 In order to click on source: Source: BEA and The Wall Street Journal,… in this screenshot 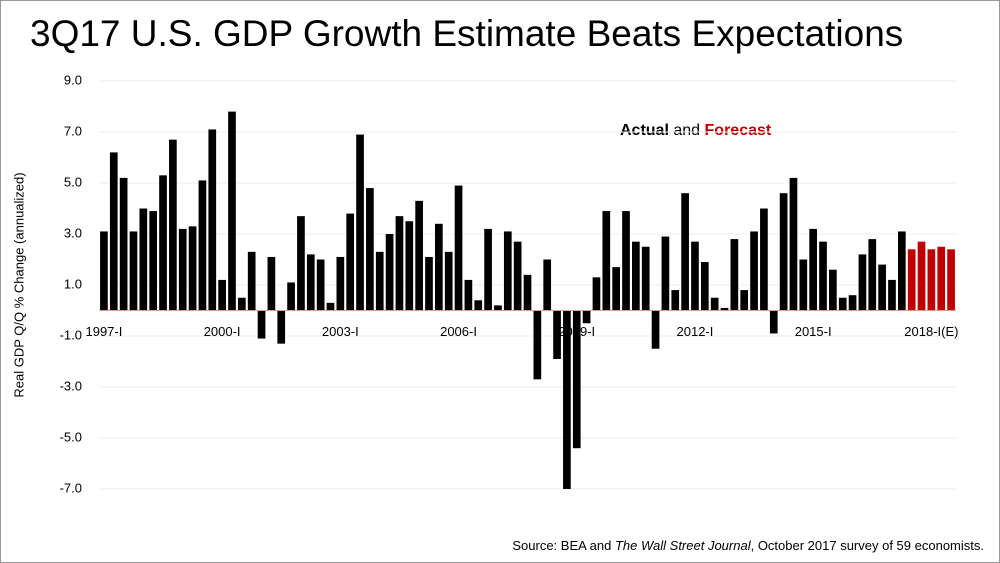, I will do `click(748, 545)`.